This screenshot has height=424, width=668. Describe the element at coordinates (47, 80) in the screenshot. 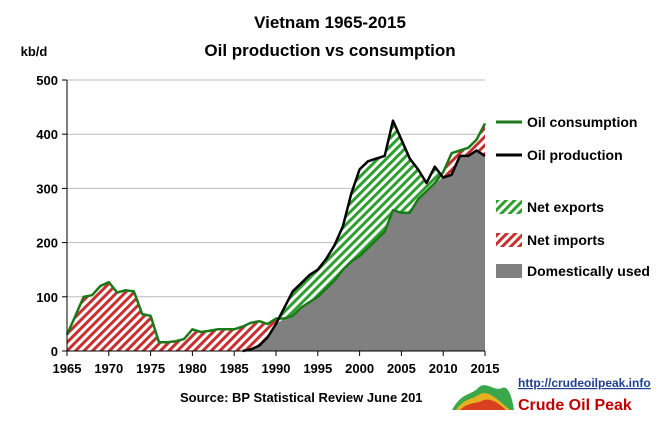

I see `y-tick-label: 500` at that location.